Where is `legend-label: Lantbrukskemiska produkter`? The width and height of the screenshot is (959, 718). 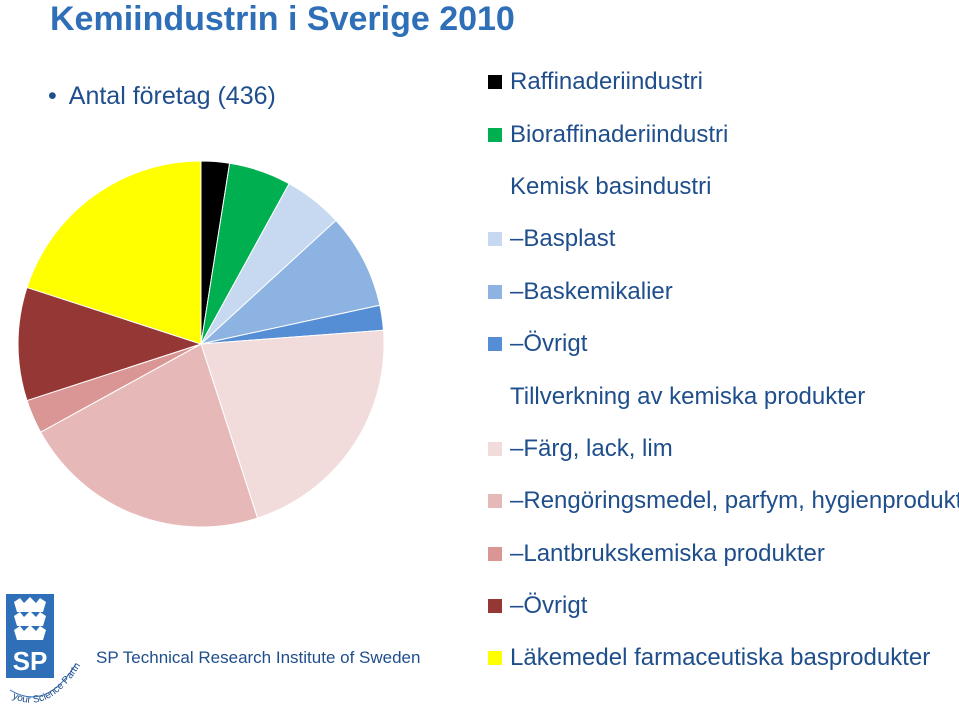
legend-label: Lantbrukskemiska produkter is located at coordinates (674, 553).